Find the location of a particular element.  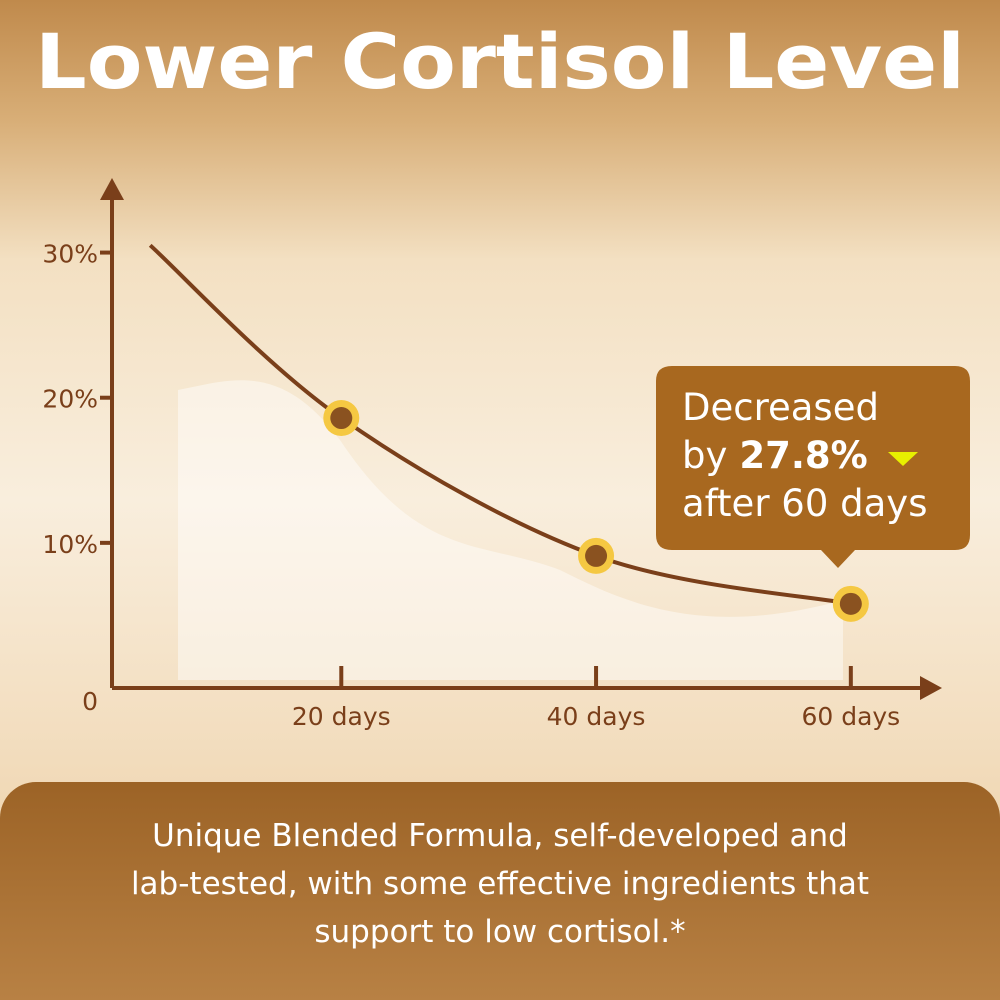

y-tick-label: 10% is located at coordinates (70, 544).